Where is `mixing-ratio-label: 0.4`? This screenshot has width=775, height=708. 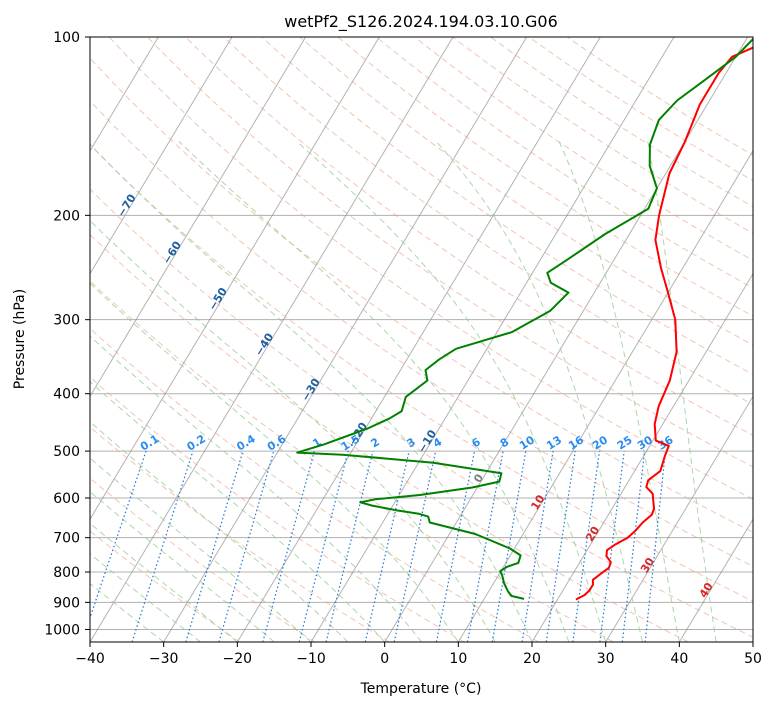
mixing-ratio-label: 0.4 is located at coordinates (246, 443).